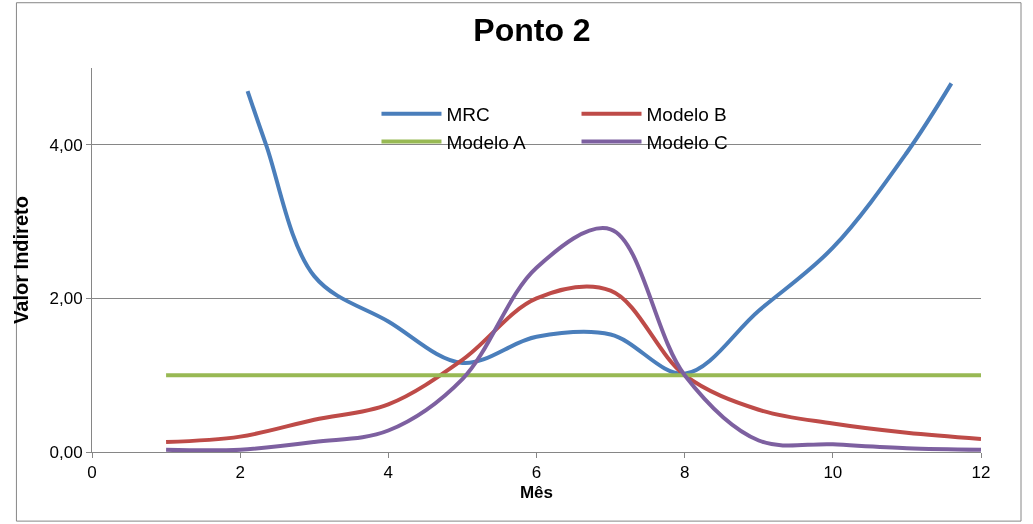 This screenshot has width=1033, height=524. What do you see at coordinates (66, 452) in the screenshot?
I see `y-tick-label: 0,00` at bounding box center [66, 452].